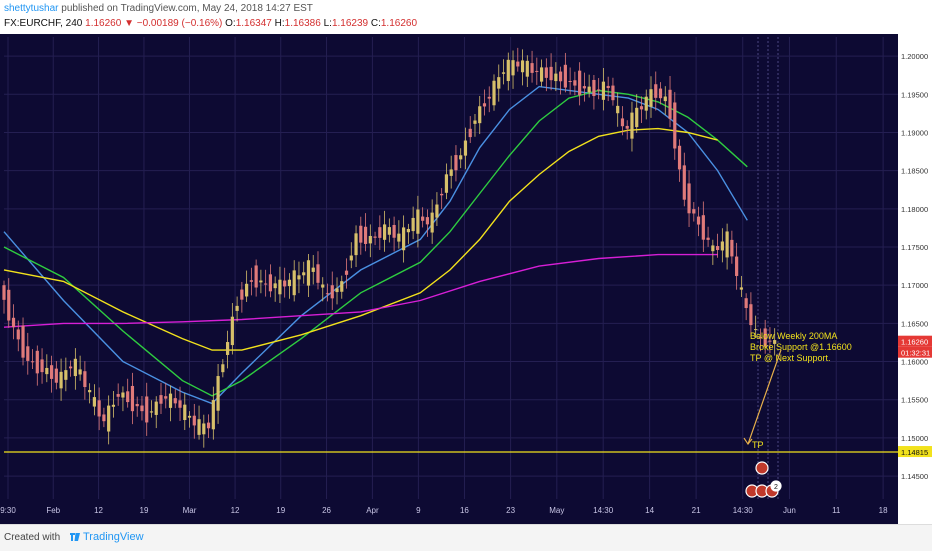 The height and width of the screenshot is (551, 932). What do you see at coordinates (279, 23) in the screenshot?
I see `high-label: H:` at bounding box center [279, 23].